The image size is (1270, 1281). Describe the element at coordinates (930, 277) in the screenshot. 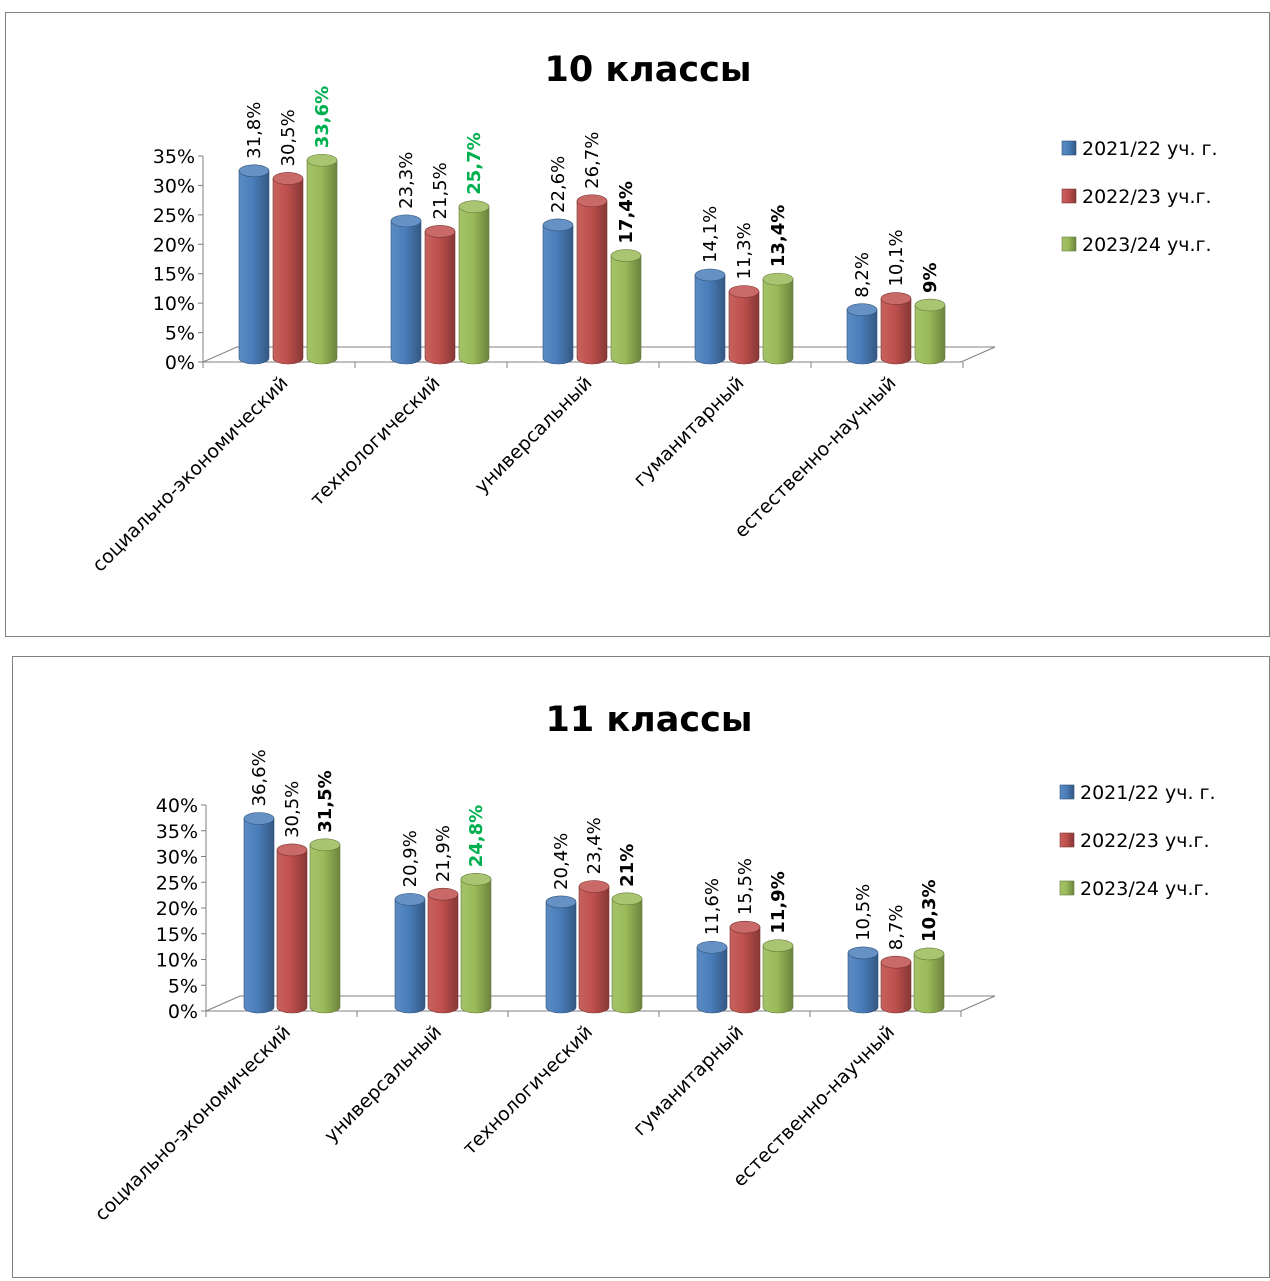

I see `data-label: 9%` at that location.